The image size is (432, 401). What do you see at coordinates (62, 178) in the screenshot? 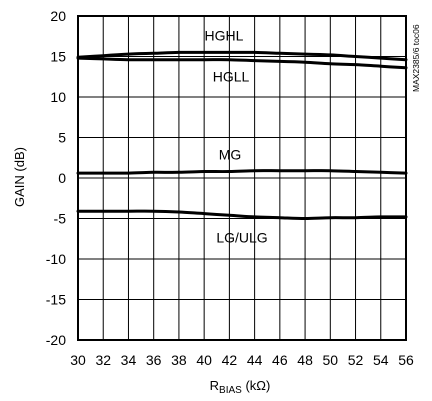
I see `y-tick-label-0: 0` at bounding box center [62, 178].